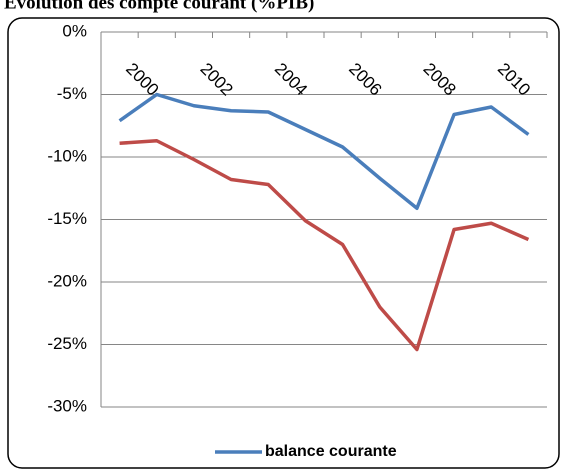  What do you see at coordinates (67, 343) in the screenshot?
I see `y-tick-label: -25%` at bounding box center [67, 343].